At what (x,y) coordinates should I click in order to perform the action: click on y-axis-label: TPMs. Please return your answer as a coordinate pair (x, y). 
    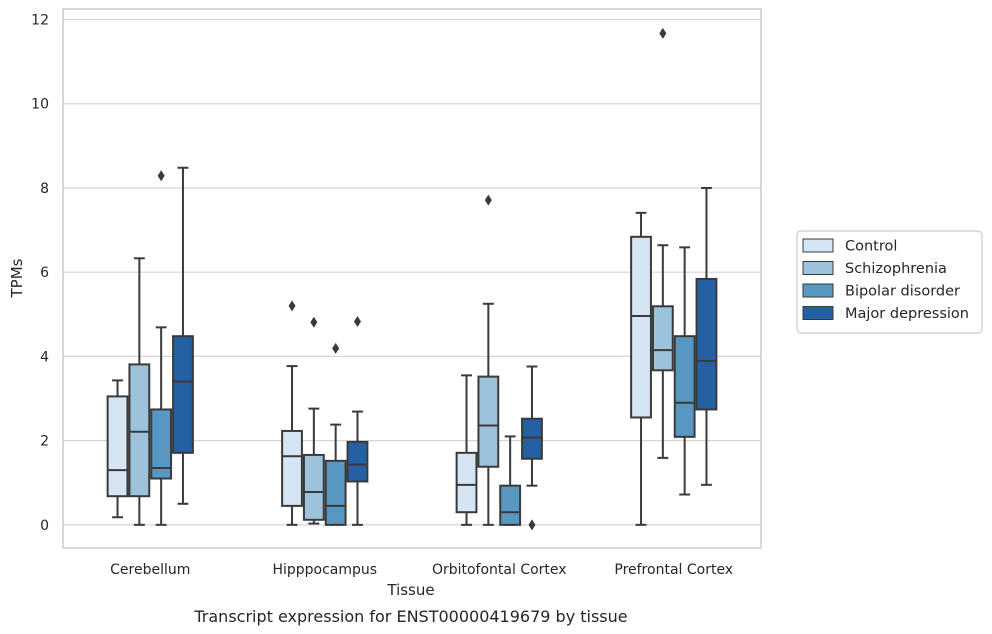
    Looking at the image, I should click on (17, 278).